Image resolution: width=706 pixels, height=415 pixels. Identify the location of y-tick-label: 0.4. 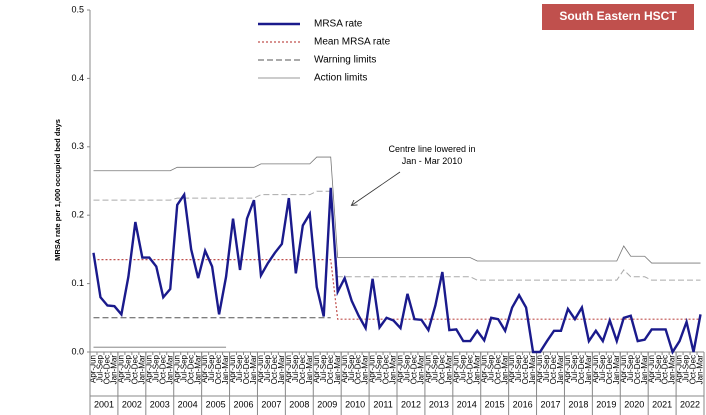
(77, 78).